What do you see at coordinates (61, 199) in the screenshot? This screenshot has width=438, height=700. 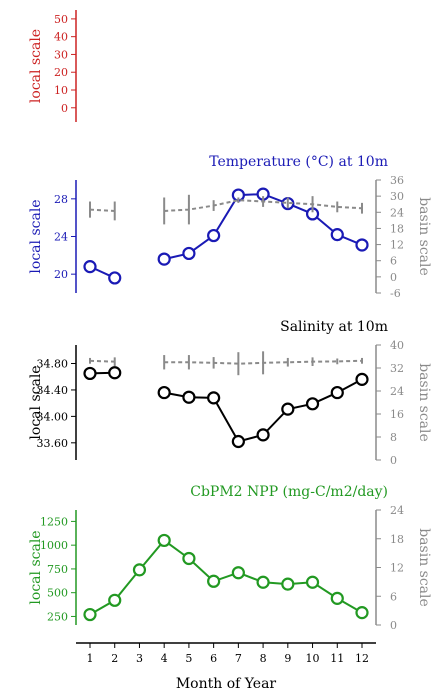 I see `left-tick-label: 28` at bounding box center [61, 199].